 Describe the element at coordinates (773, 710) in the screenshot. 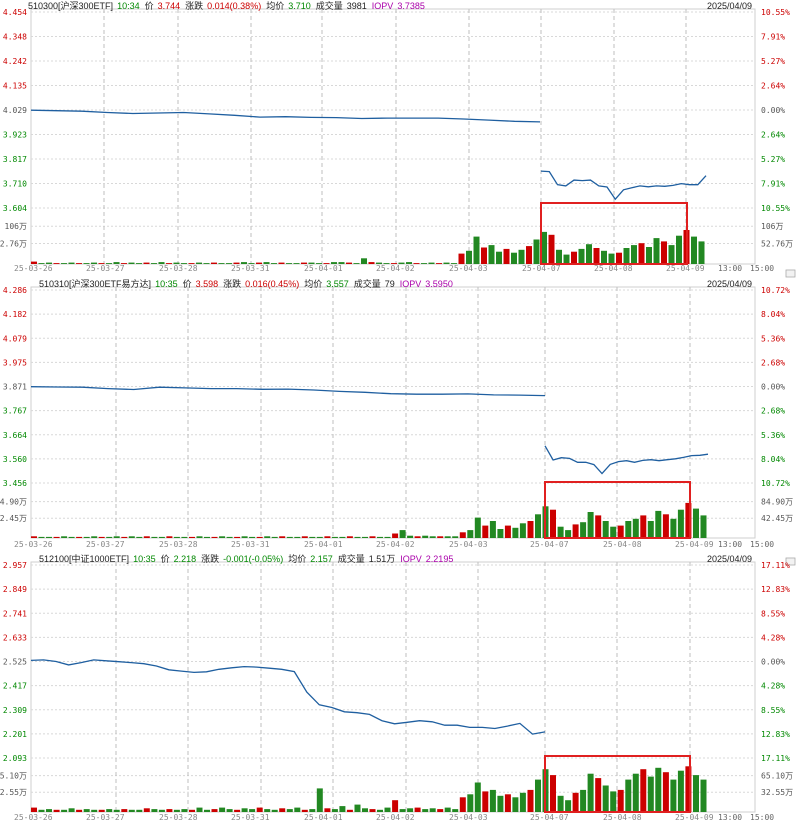

I see `pct-tick-label: 8.55%` at that location.